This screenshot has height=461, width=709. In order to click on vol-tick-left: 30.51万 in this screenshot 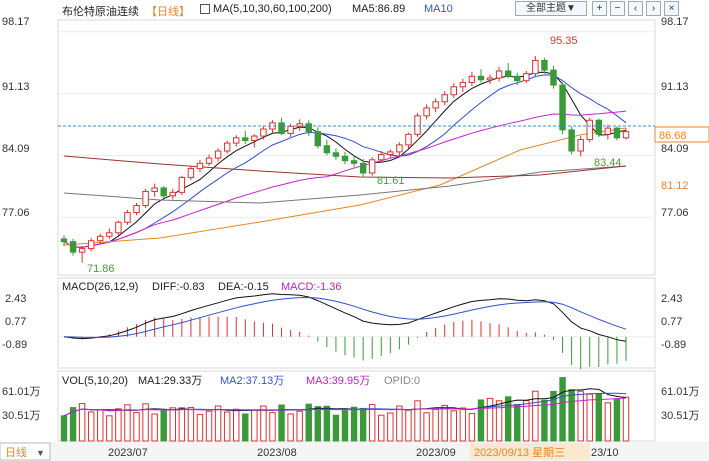, I will do `click(21, 416)`.